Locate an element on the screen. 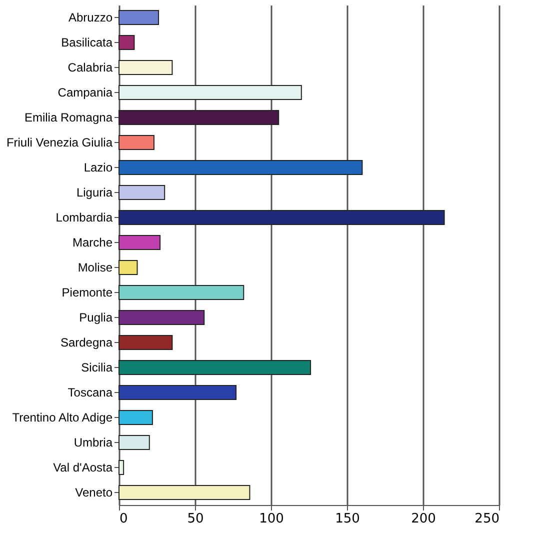 The width and height of the screenshot is (540, 545). y-tick-label: Calabria is located at coordinates (90, 67).